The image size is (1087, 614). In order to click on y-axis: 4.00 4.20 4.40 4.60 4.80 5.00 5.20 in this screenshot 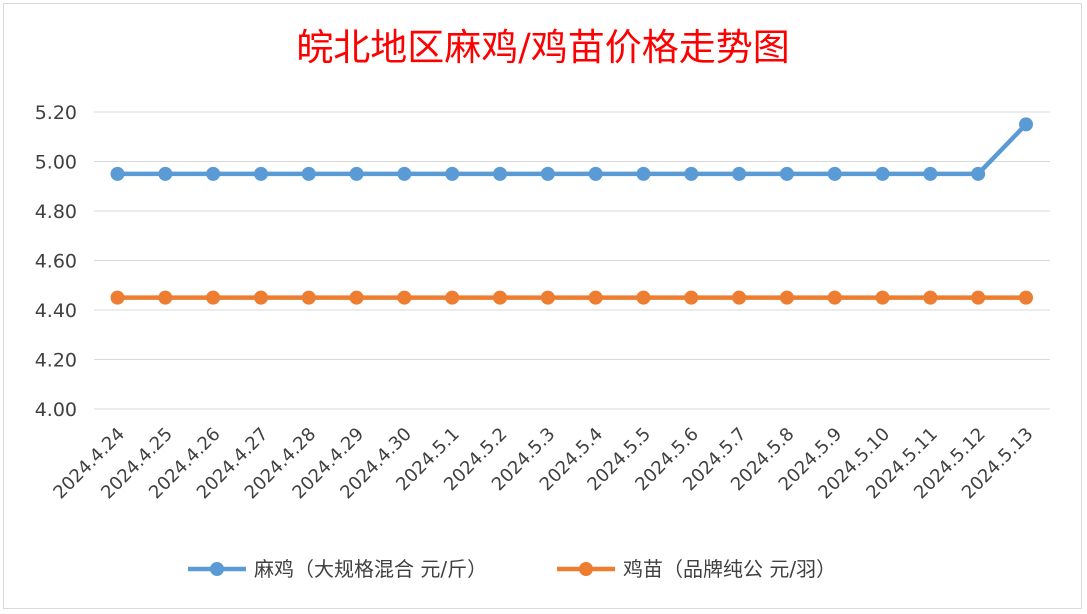, I will do `click(56, 261)`.